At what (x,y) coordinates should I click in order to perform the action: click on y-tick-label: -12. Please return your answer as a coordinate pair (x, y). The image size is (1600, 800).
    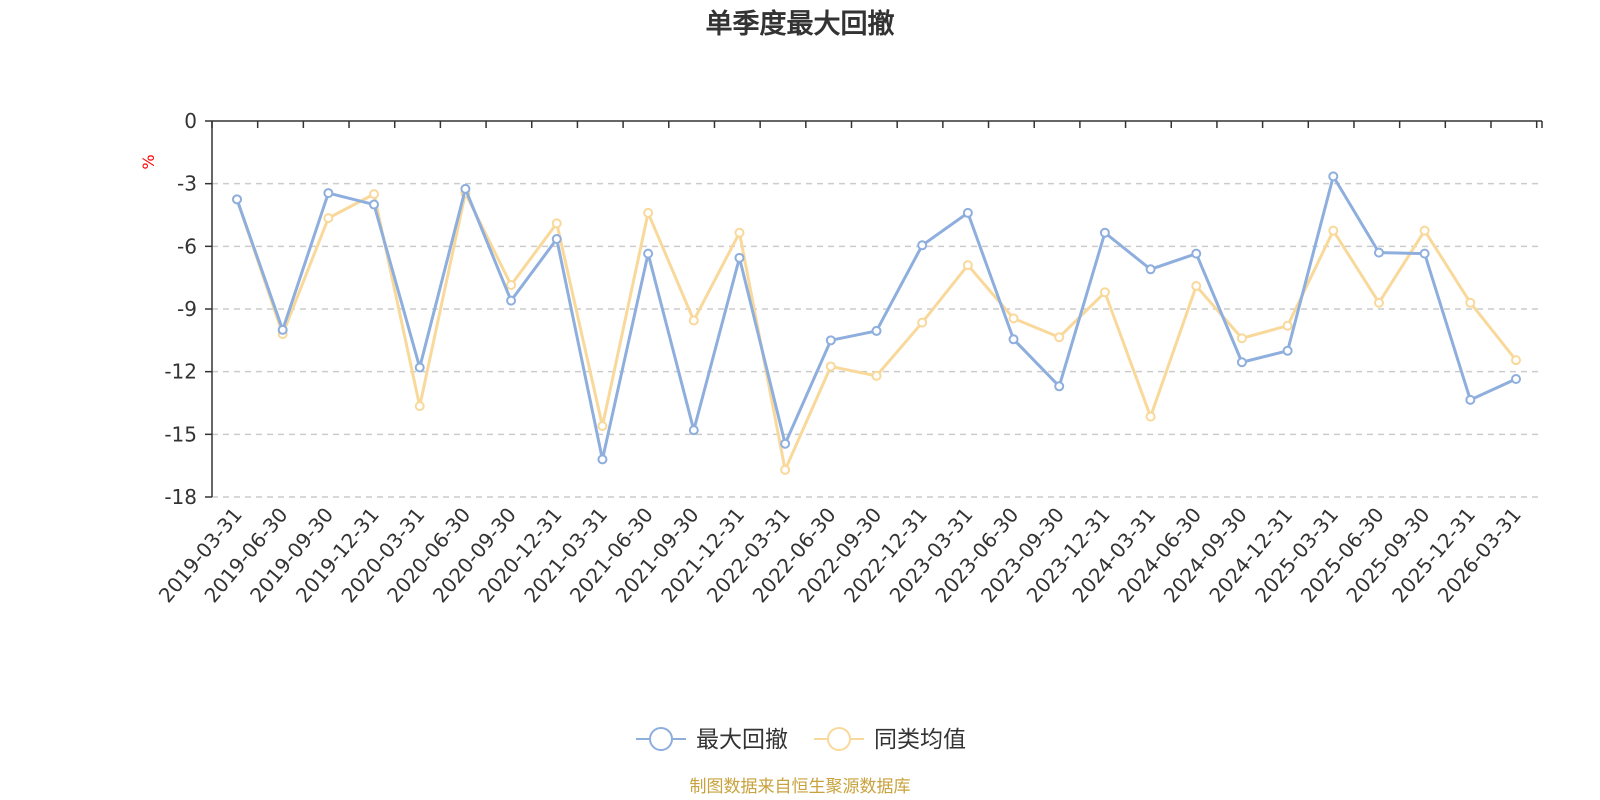
    Looking at the image, I should click on (180, 372).